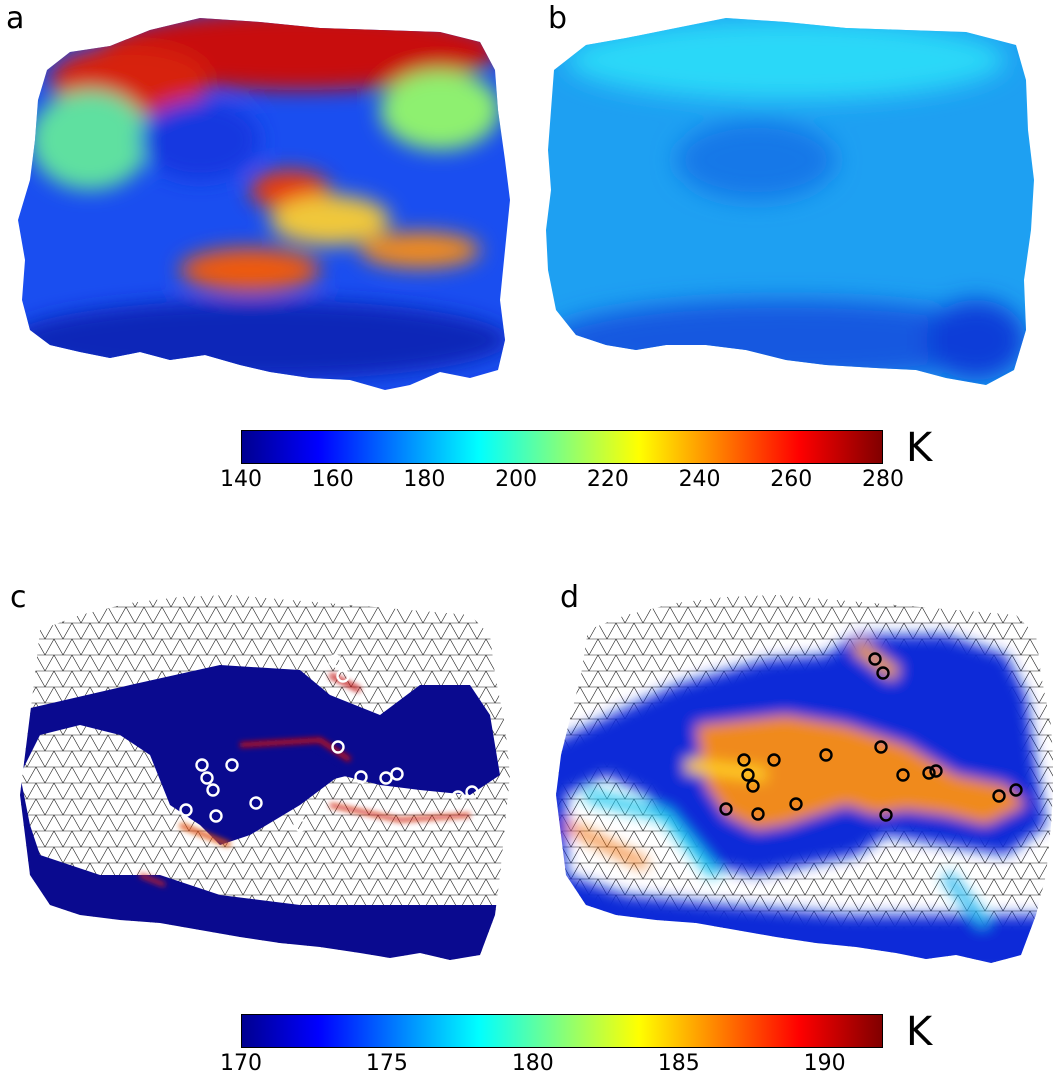 The width and height of the screenshot is (1053, 1079). Describe the element at coordinates (607, 479) in the screenshot. I see `colorbar-top-tick-220: 220` at that location.